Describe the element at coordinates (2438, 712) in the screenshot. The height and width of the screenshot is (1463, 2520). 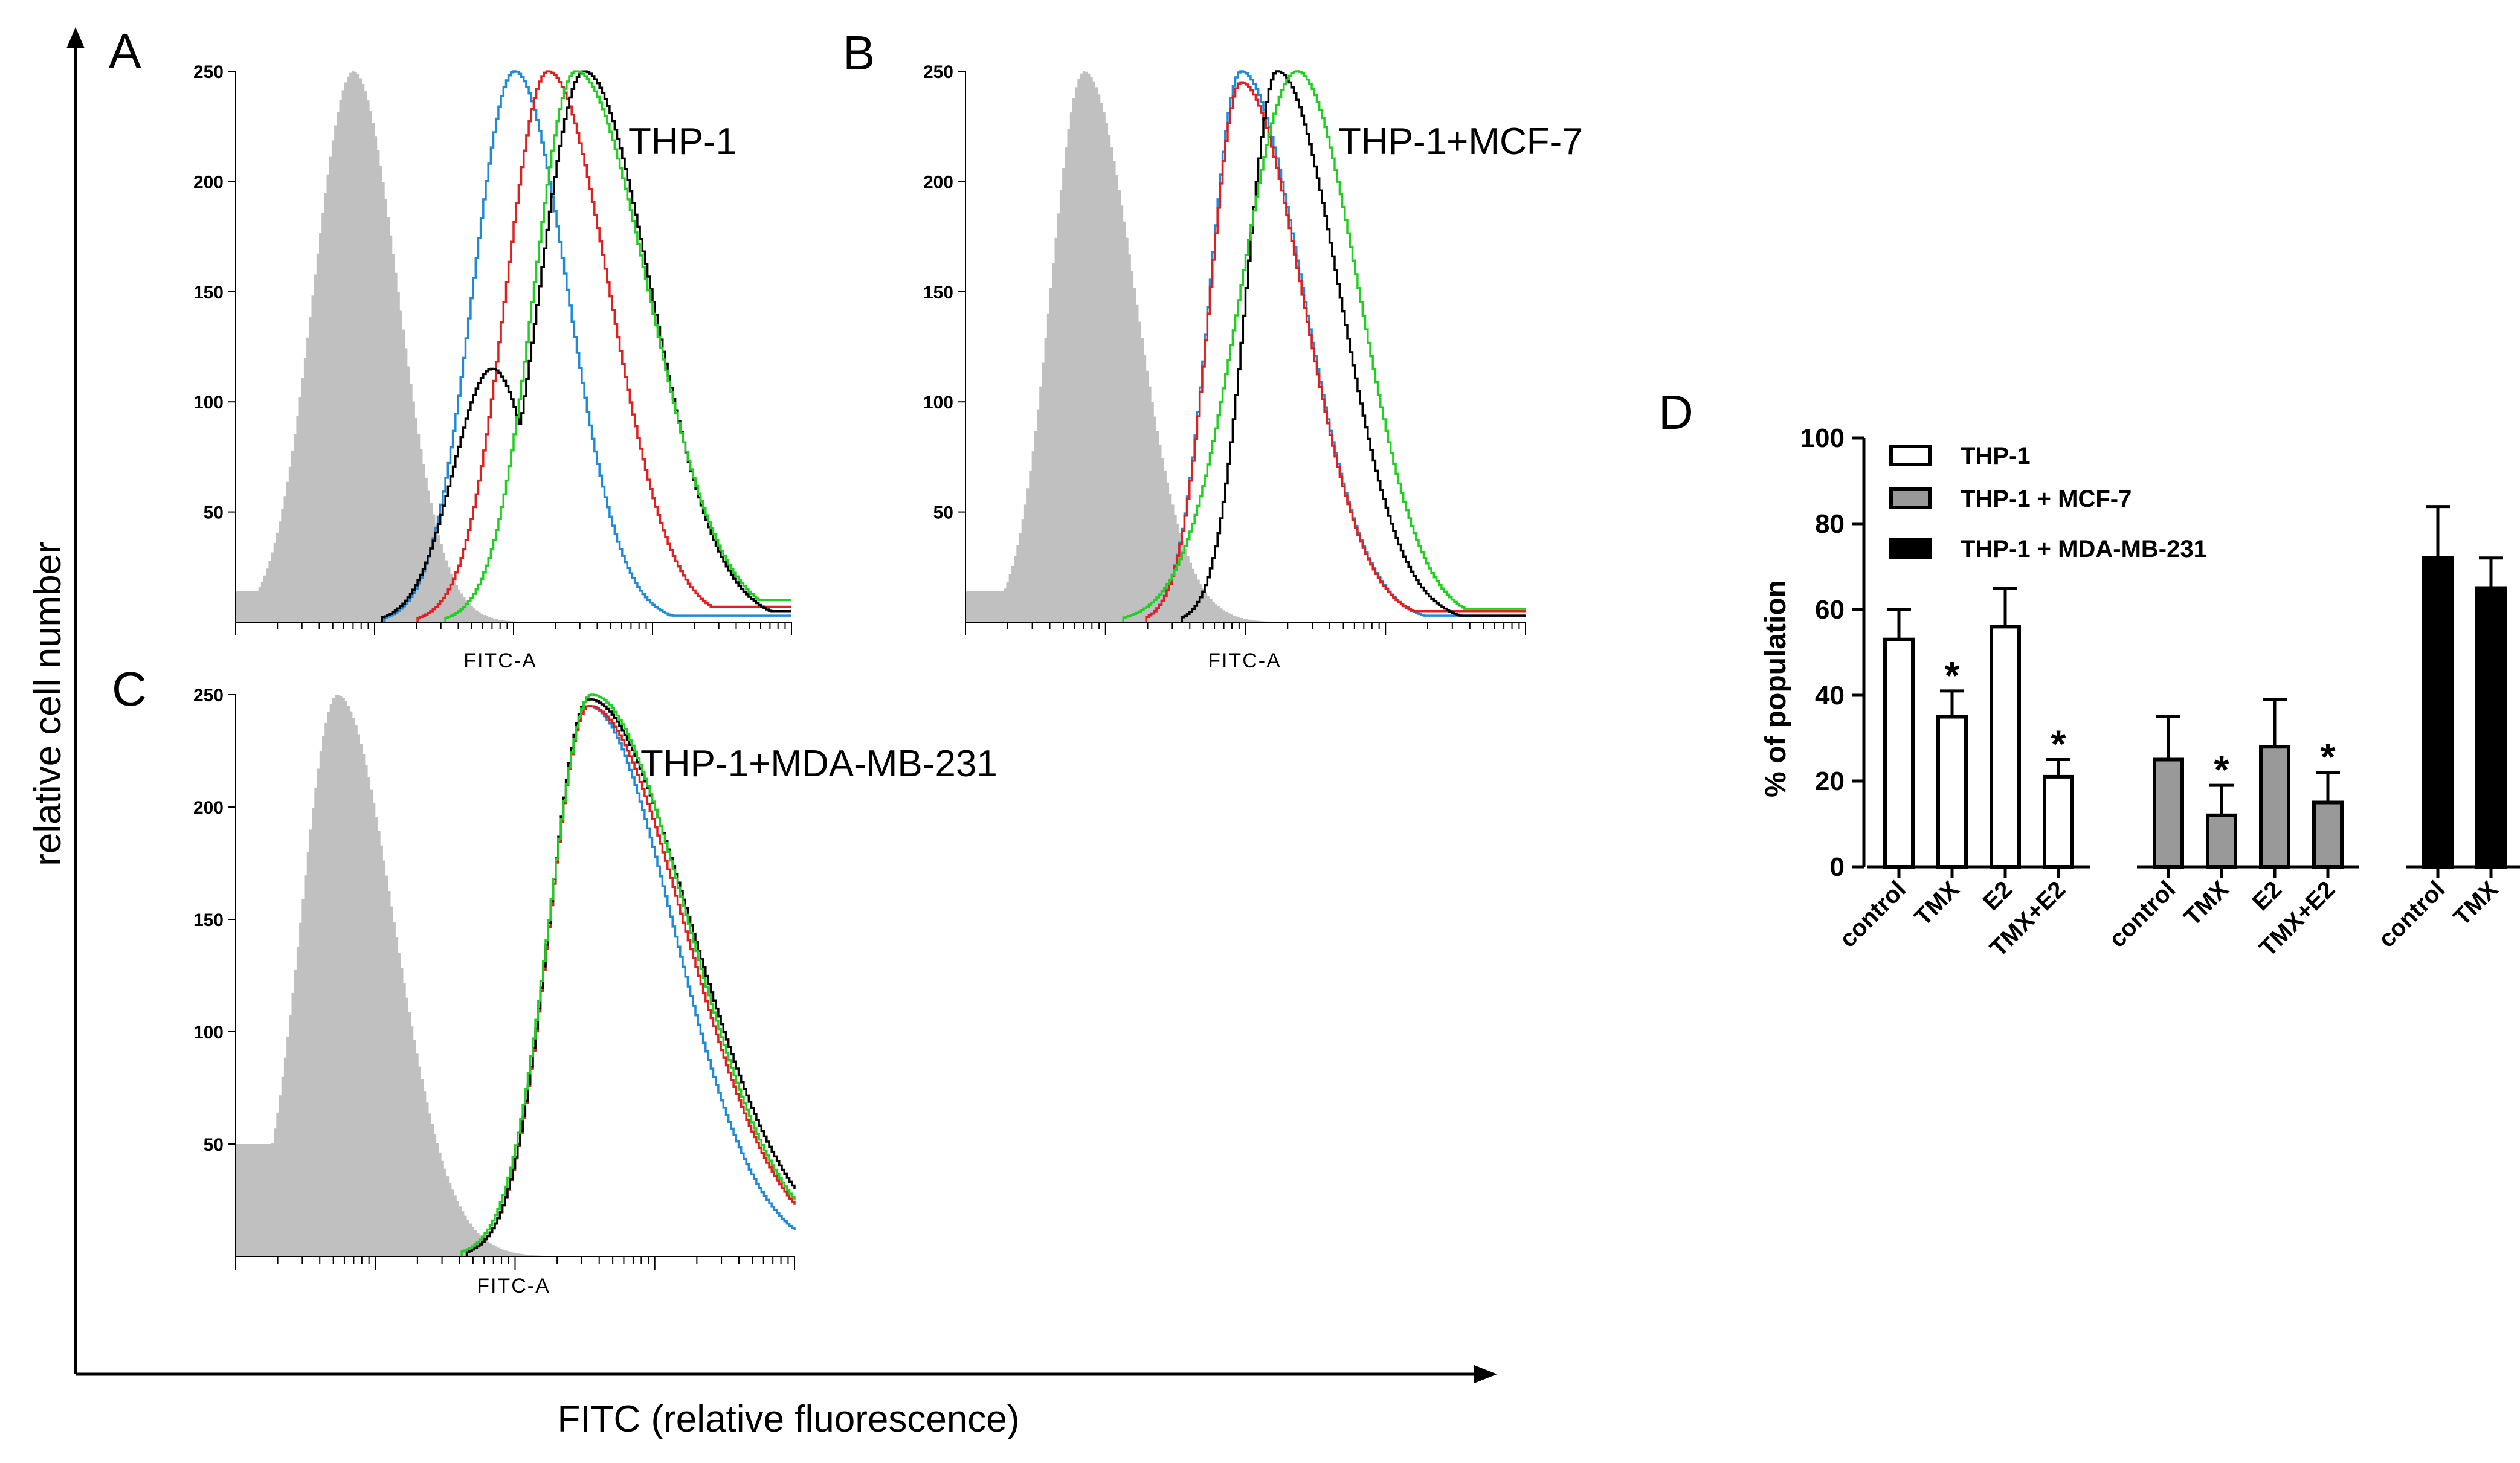
I see `bar-thp-1-mda-mb-231-control` at that location.